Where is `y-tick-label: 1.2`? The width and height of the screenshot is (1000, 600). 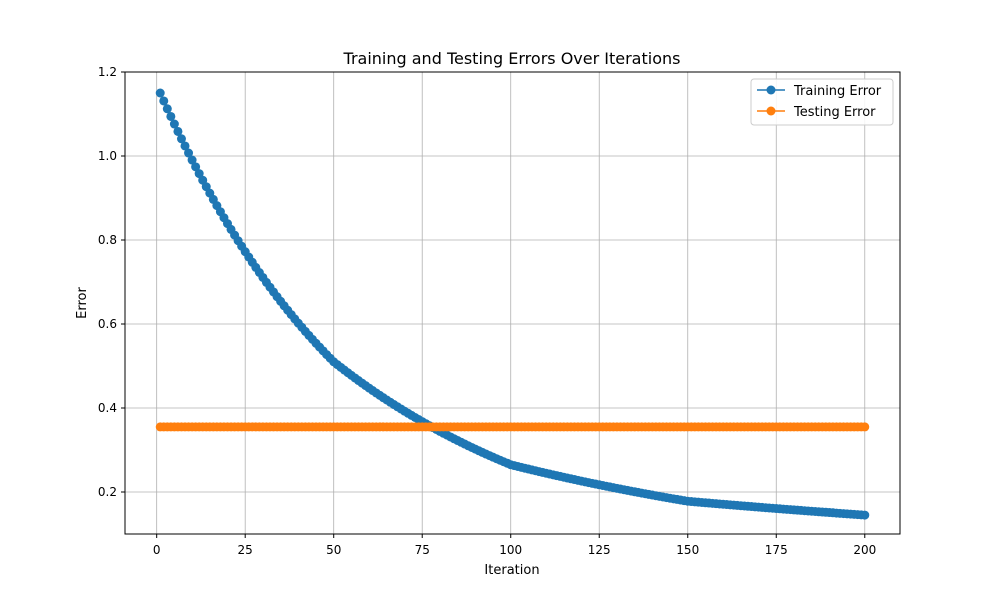 y-tick-label: 1.2 is located at coordinates (107, 72).